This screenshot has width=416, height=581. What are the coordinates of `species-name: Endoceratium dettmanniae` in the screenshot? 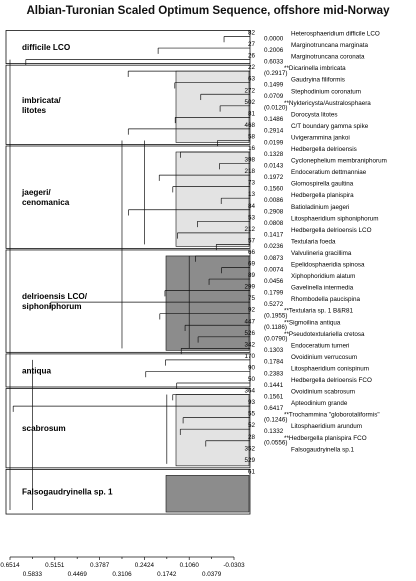 It's located at (329, 172).